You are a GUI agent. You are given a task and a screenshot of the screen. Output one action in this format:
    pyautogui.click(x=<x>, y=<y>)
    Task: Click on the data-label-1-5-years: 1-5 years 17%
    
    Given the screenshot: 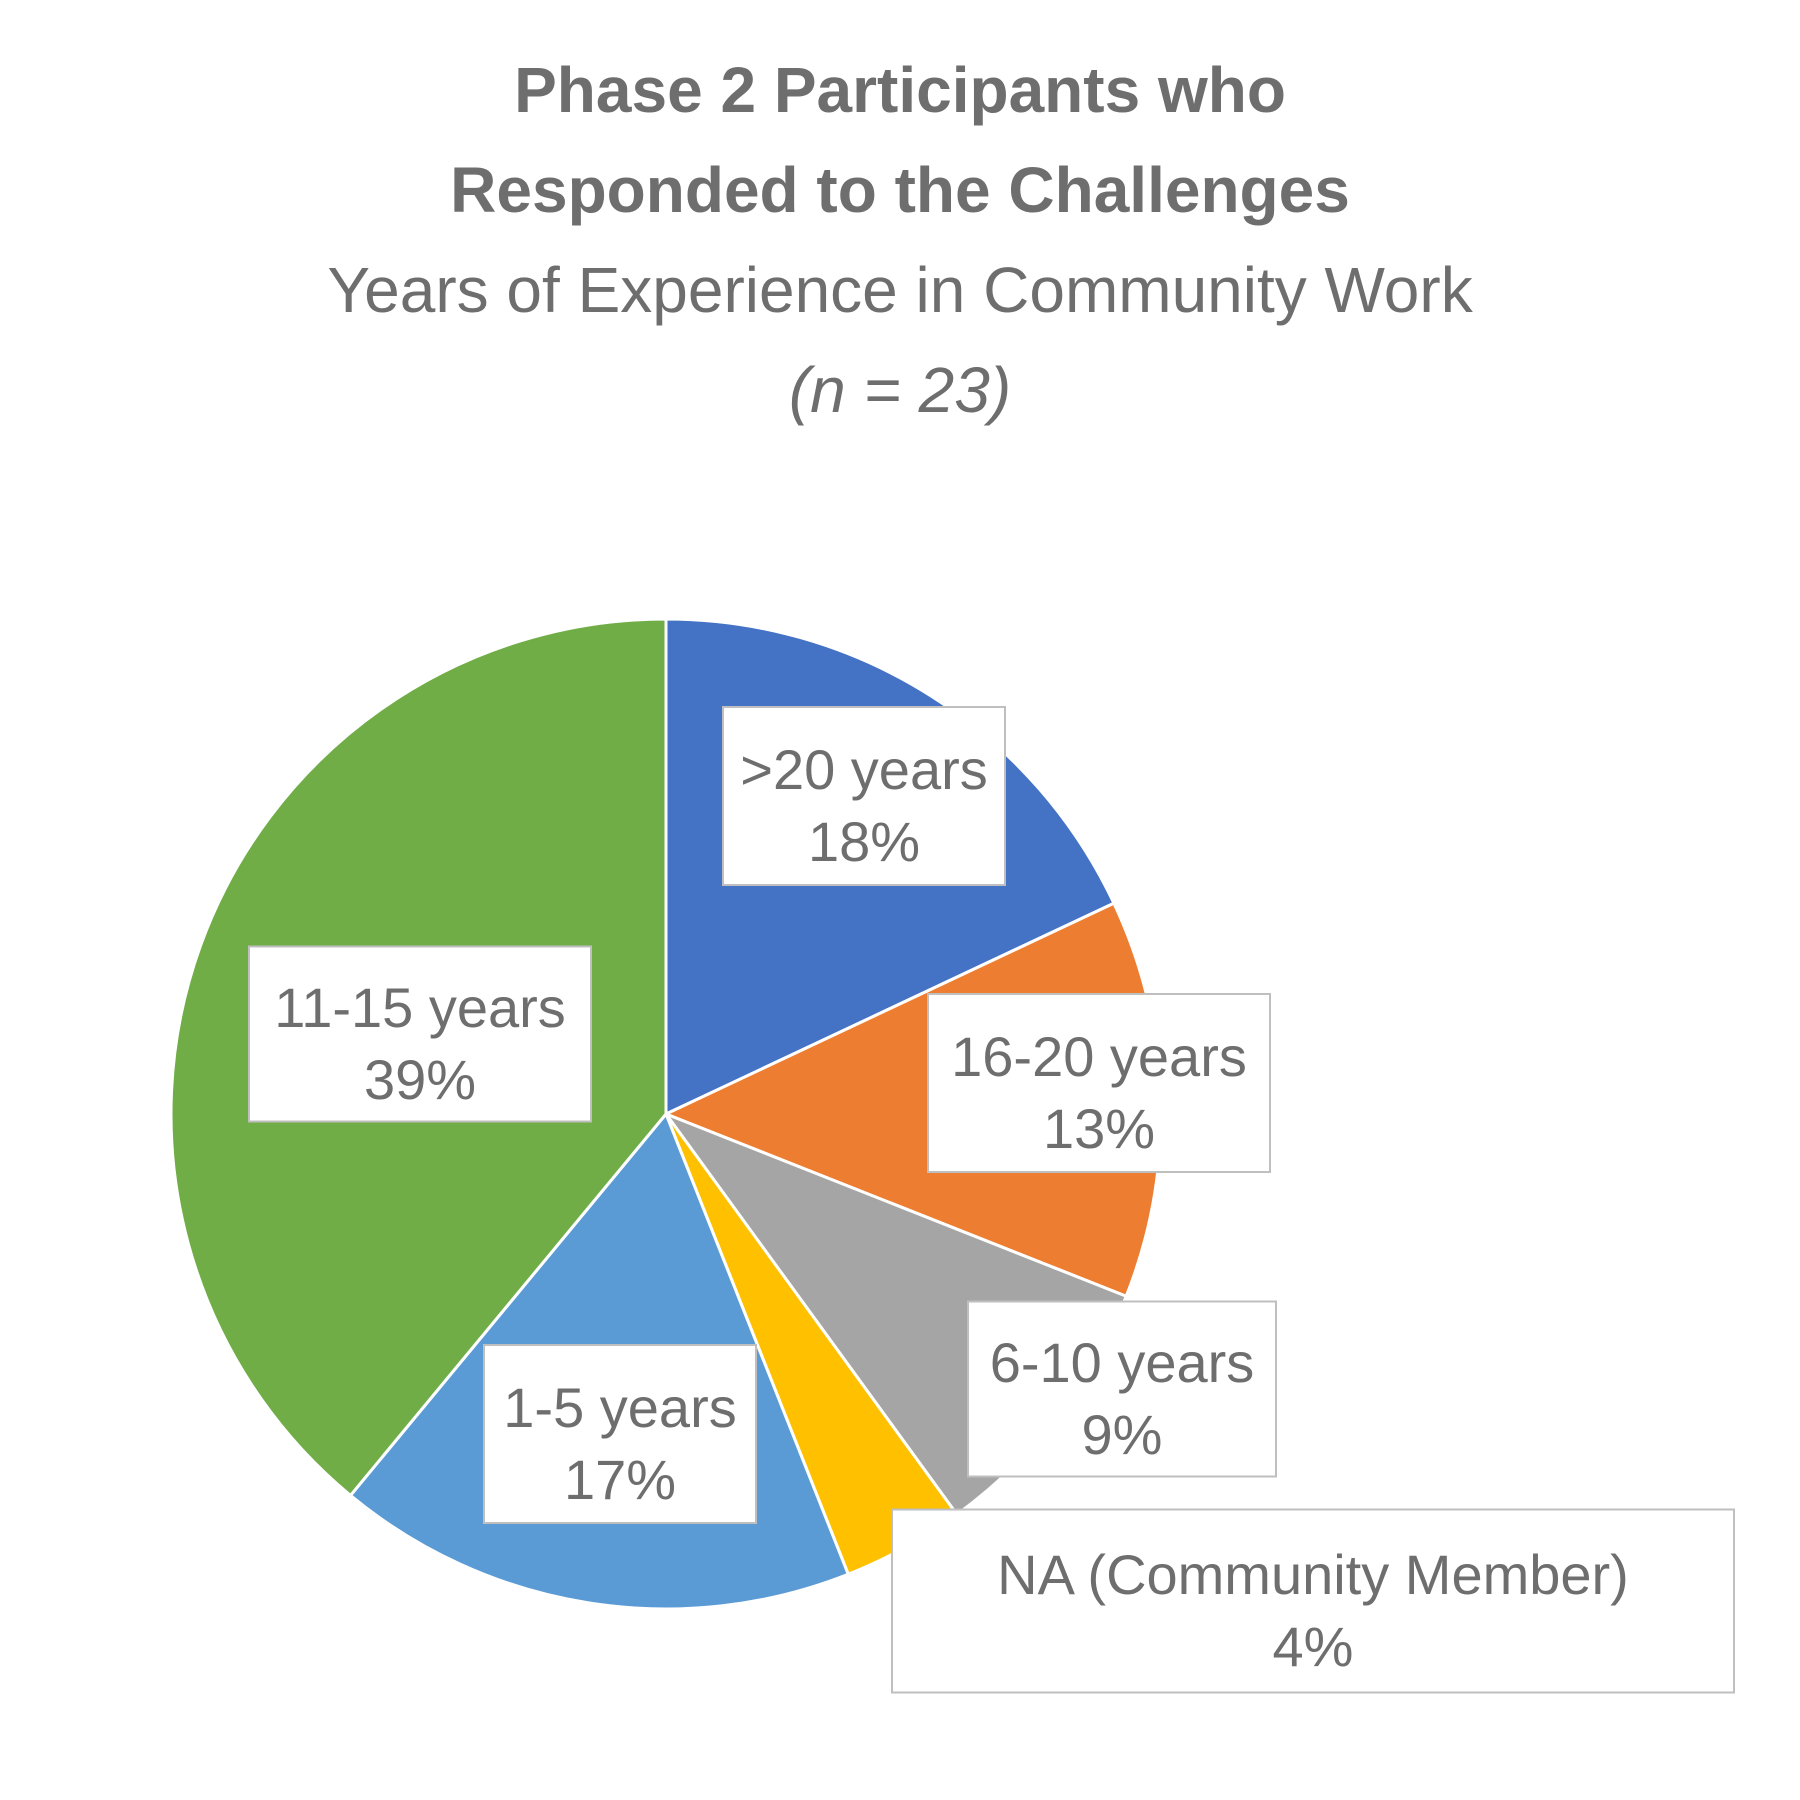 What is the action you would take?
    pyautogui.click(x=620, y=1434)
    